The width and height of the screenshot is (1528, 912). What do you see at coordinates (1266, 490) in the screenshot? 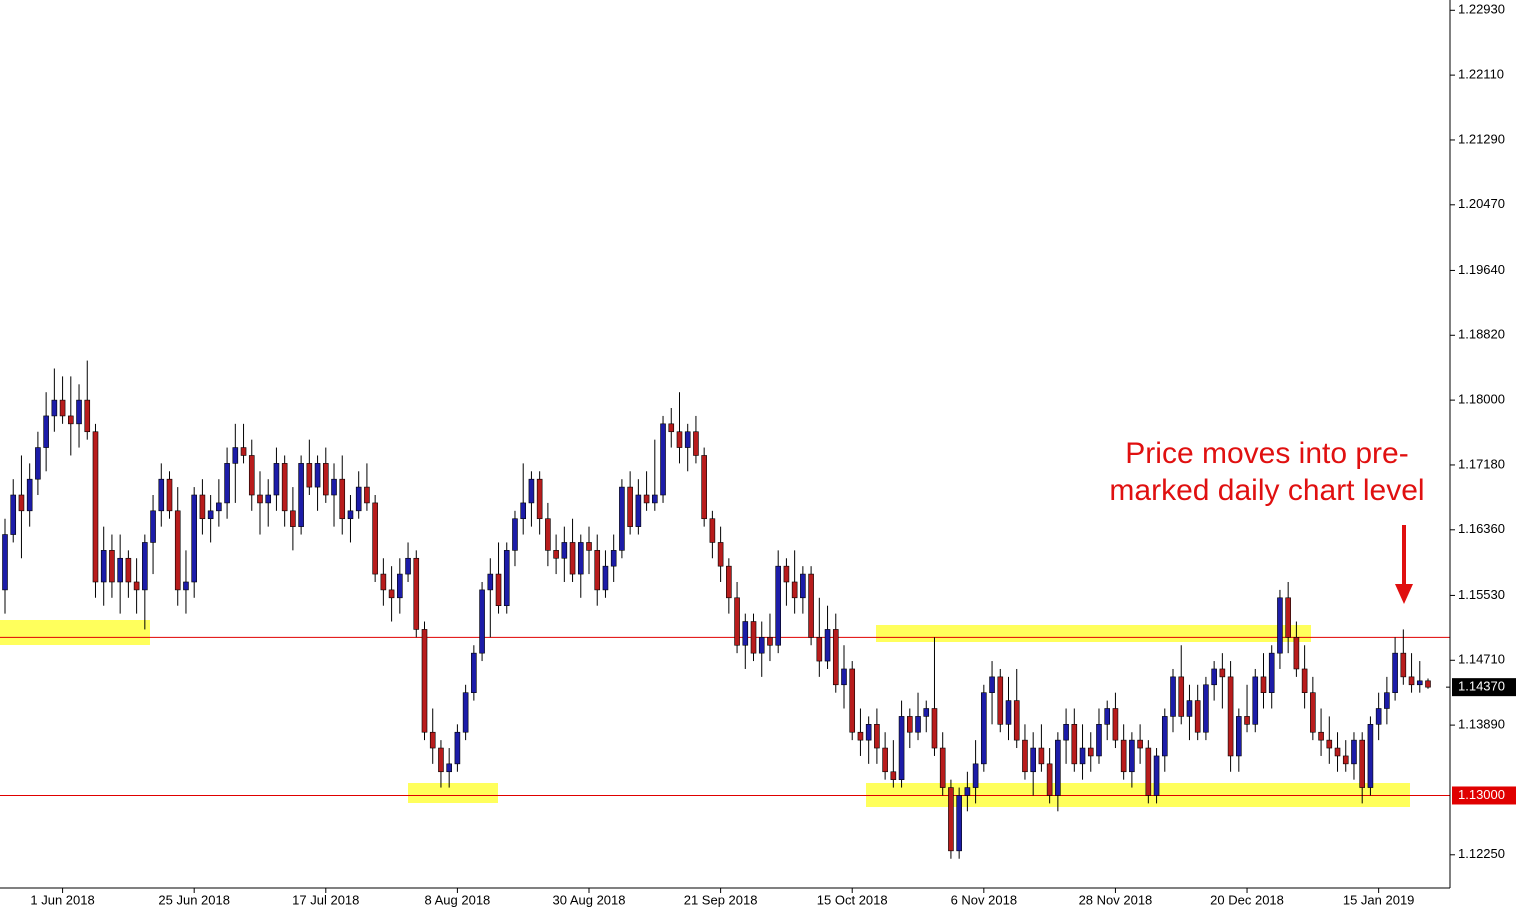
I see `annotation: marked daily chart level` at bounding box center [1266, 490].